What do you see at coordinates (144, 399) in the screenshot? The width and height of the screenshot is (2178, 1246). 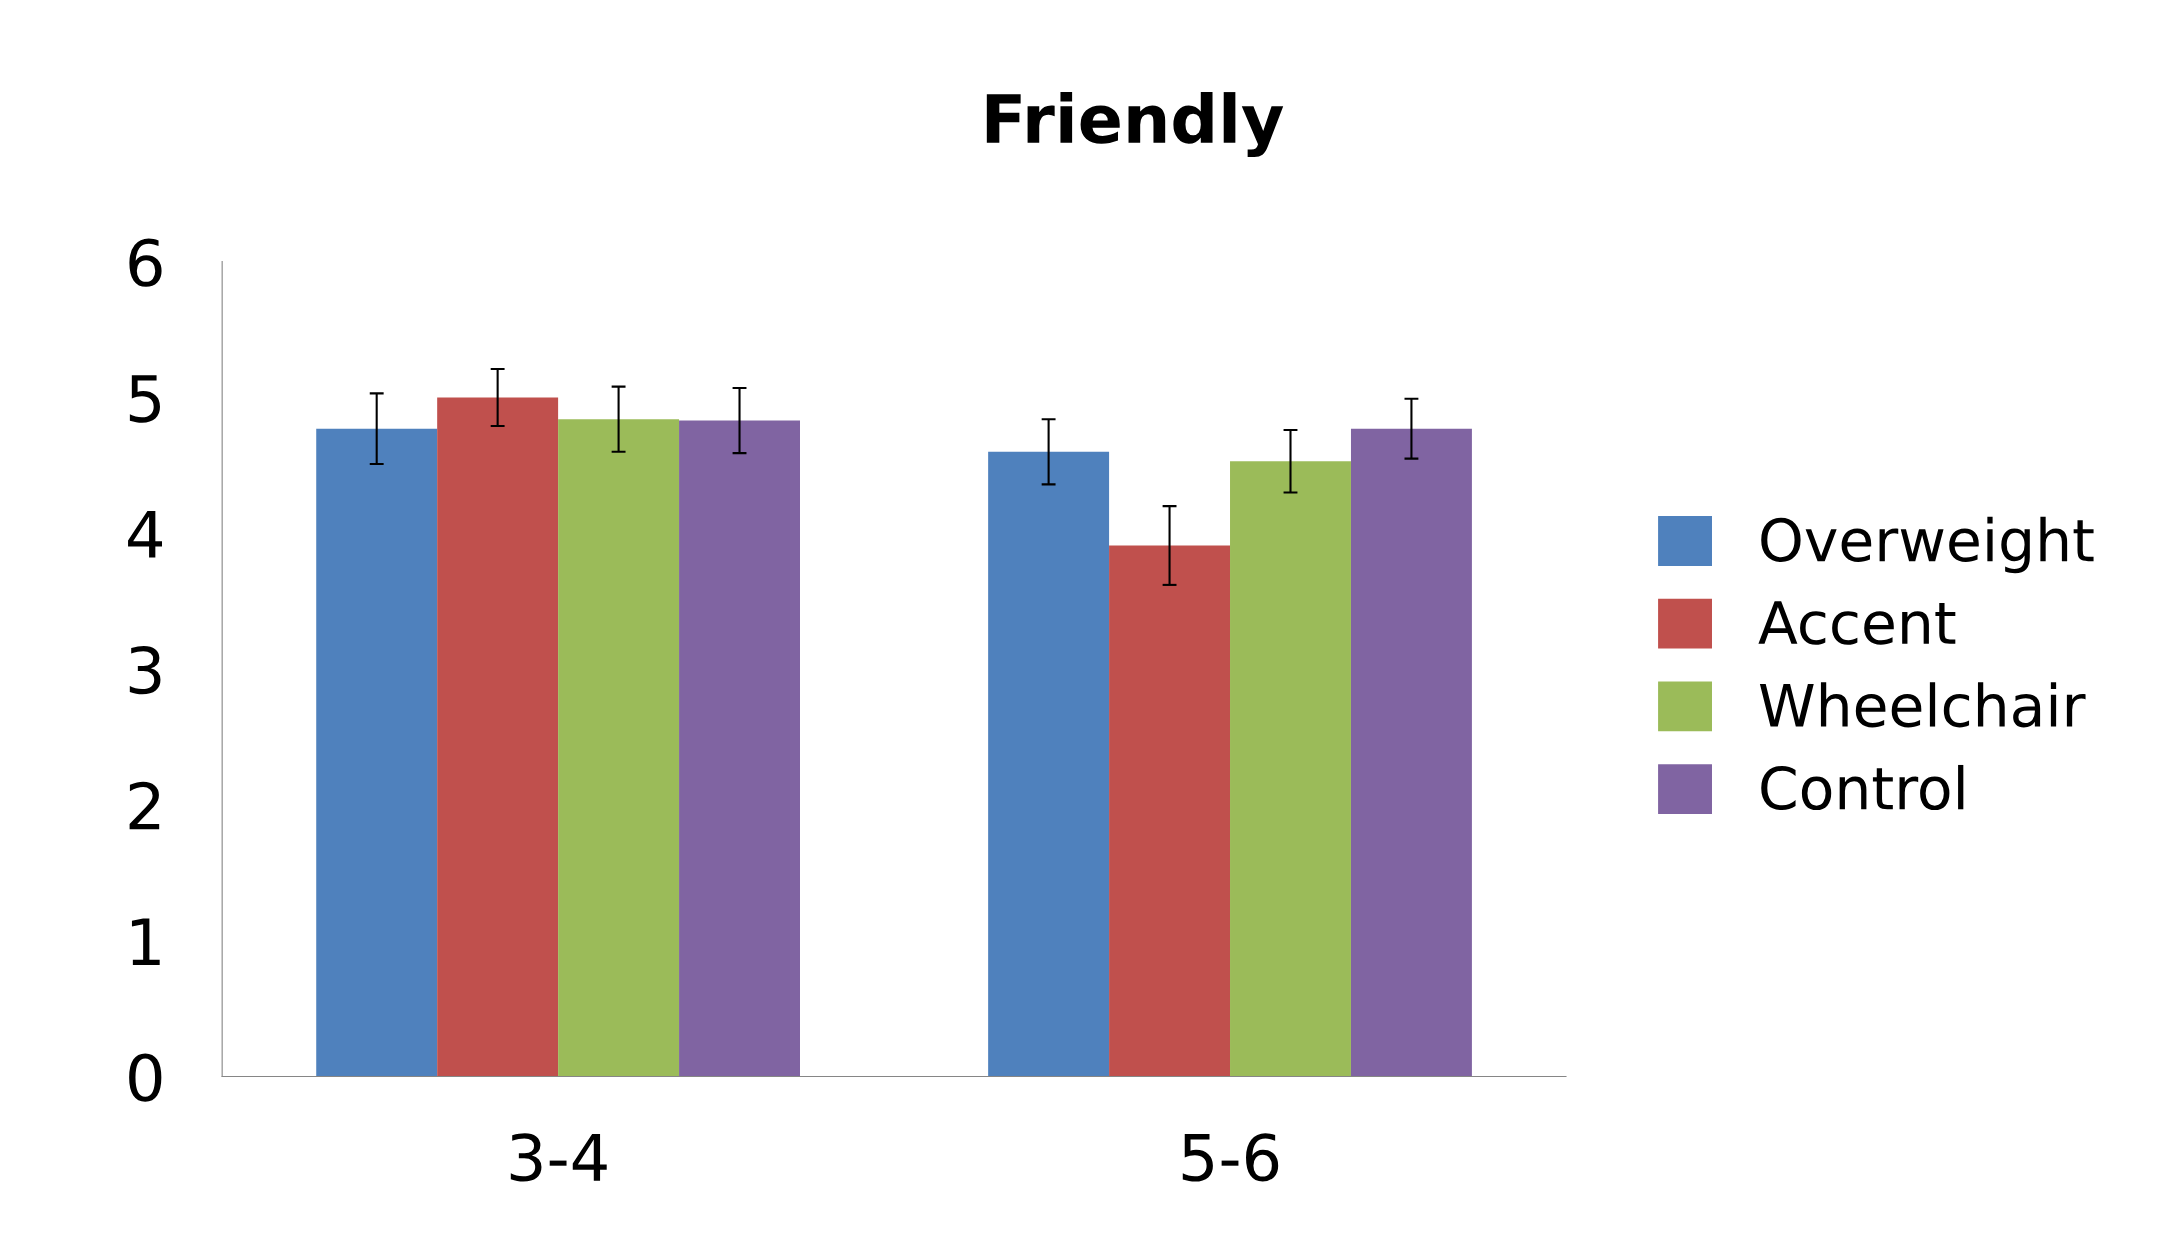 I see `y-tick-label: 5` at bounding box center [144, 399].